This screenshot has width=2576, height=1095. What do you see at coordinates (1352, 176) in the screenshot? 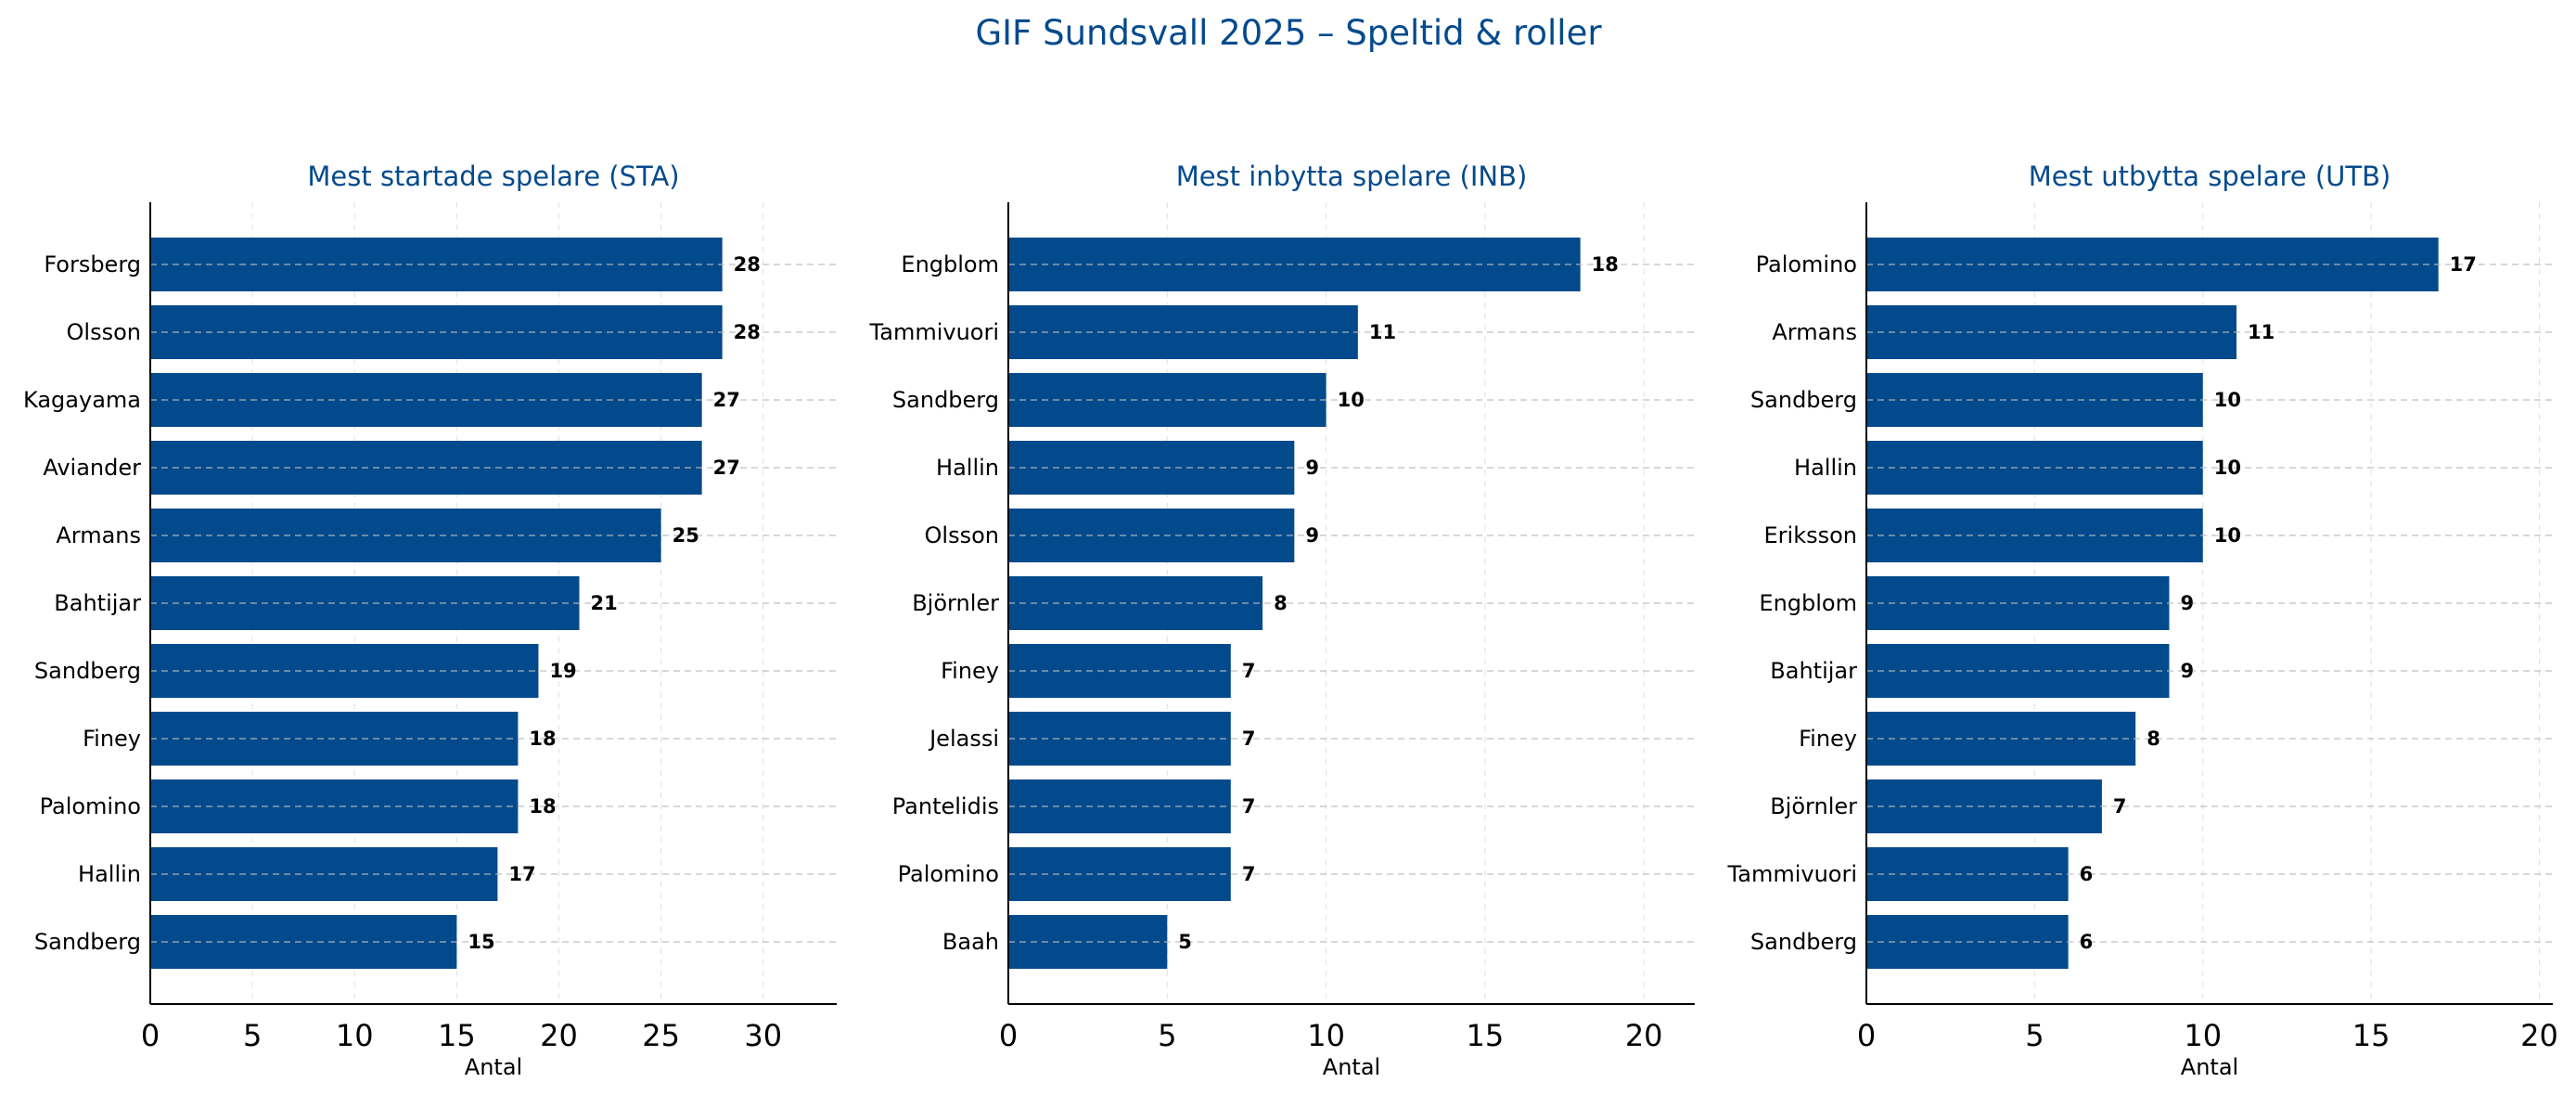
I see `chart-title: Mest inbytta spelare (INB)` at bounding box center [1352, 176].